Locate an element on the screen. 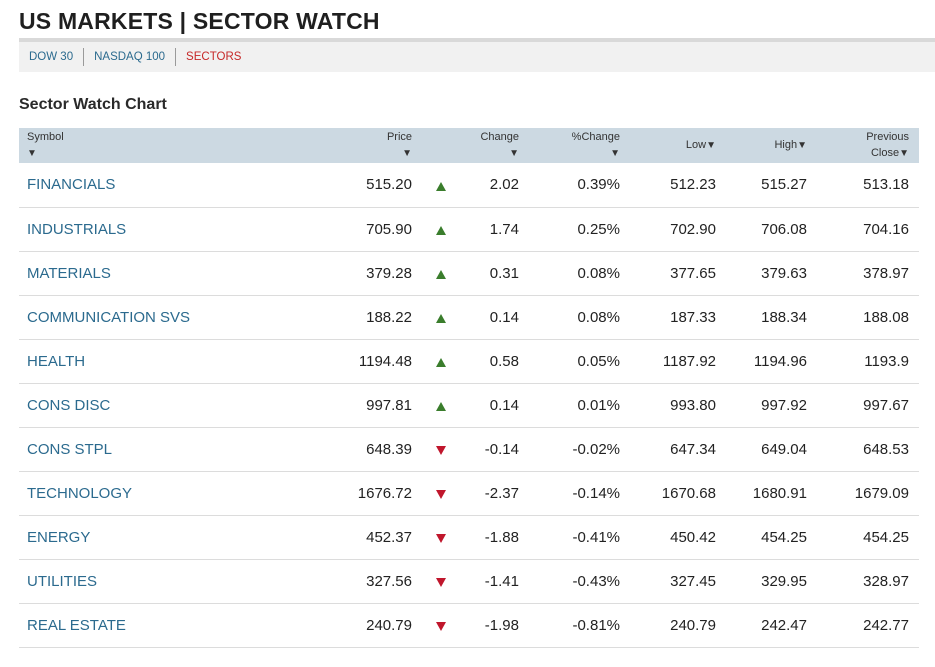 This screenshot has width=935, height=667. sector-link: COMMUNICATION SVS is located at coordinates (109, 317).